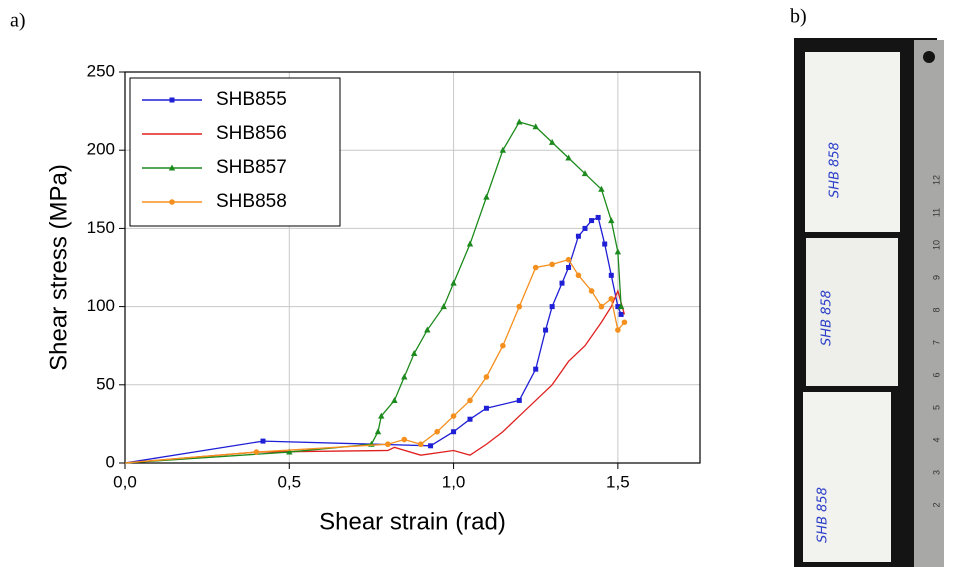 The width and height of the screenshot is (962, 567). What do you see at coordinates (101, 227) in the screenshot?
I see `y-tick-label: 150` at bounding box center [101, 227].